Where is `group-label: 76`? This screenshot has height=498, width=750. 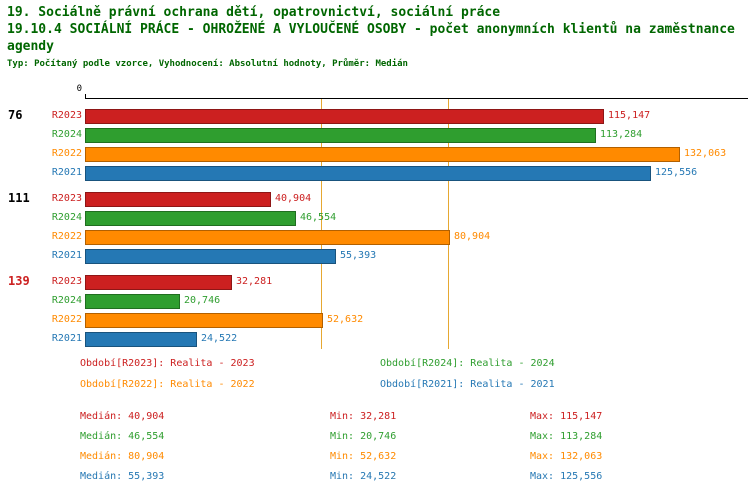 group-label: 76 is located at coordinates (15, 115).